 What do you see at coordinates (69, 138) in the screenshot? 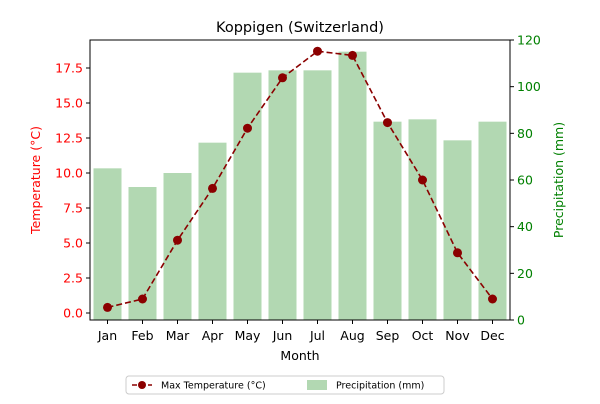
I see `left-tick-label: 12.5` at bounding box center [69, 138].